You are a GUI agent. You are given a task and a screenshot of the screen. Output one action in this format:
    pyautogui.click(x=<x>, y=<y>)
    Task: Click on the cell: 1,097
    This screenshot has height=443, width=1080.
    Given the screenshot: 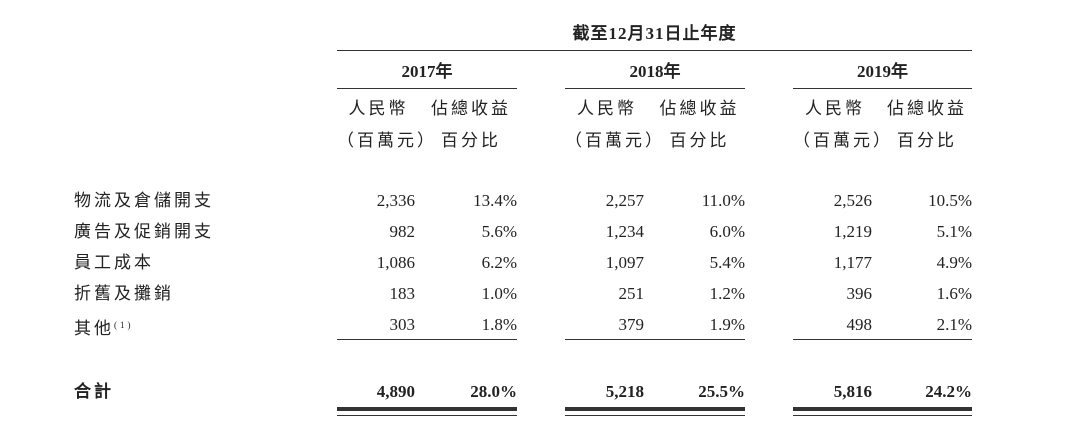 What is the action you would take?
    pyautogui.click(x=624, y=262)
    